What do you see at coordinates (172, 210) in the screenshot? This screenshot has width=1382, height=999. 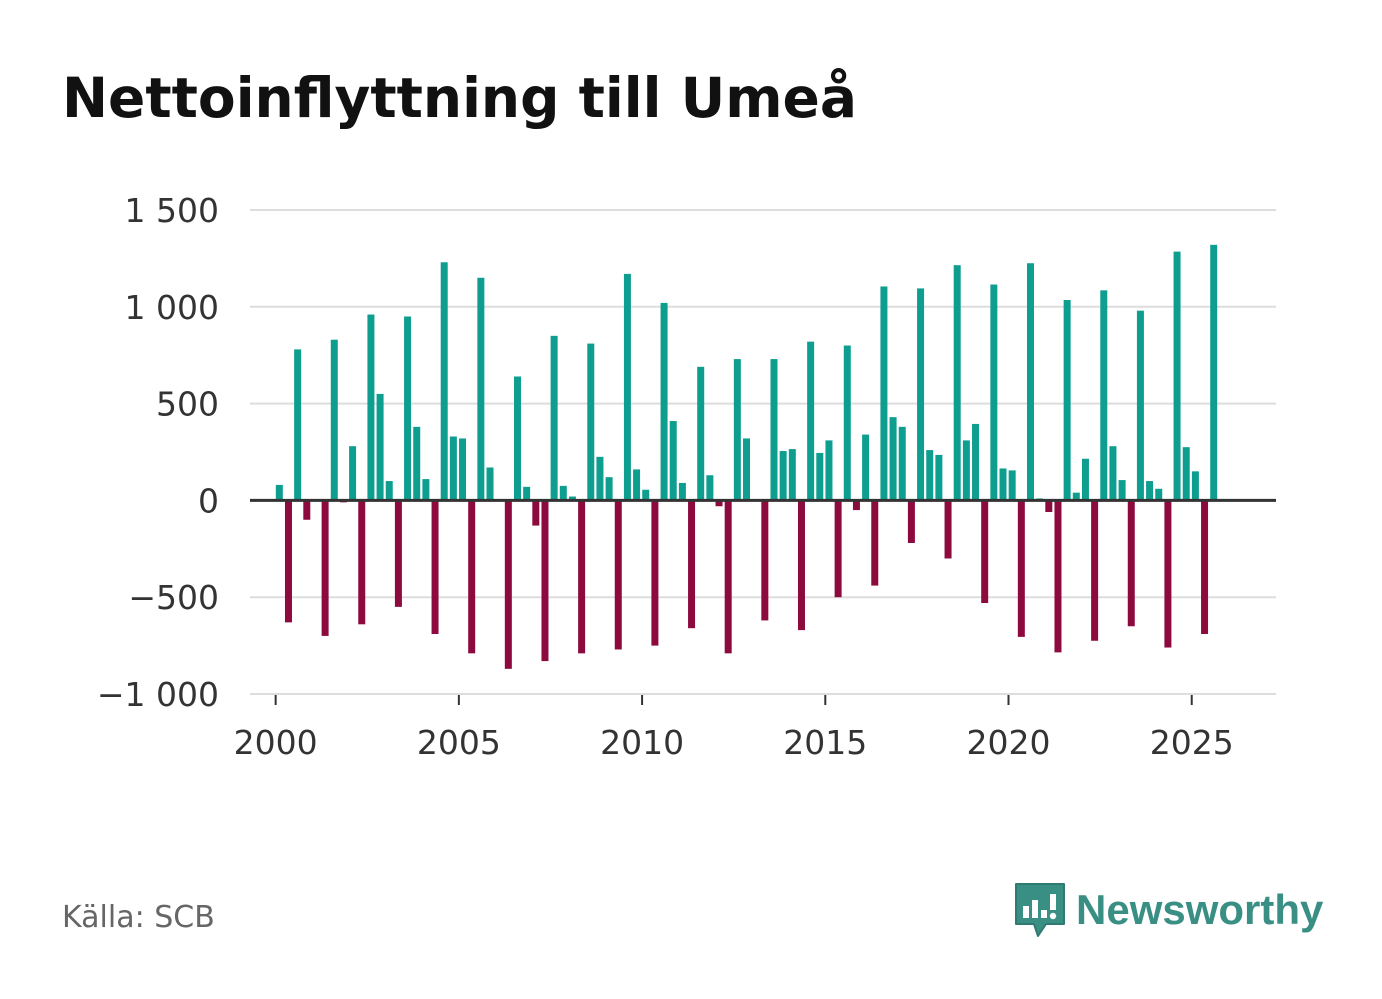 I see `y-tick-label: 1 500` at bounding box center [172, 210].